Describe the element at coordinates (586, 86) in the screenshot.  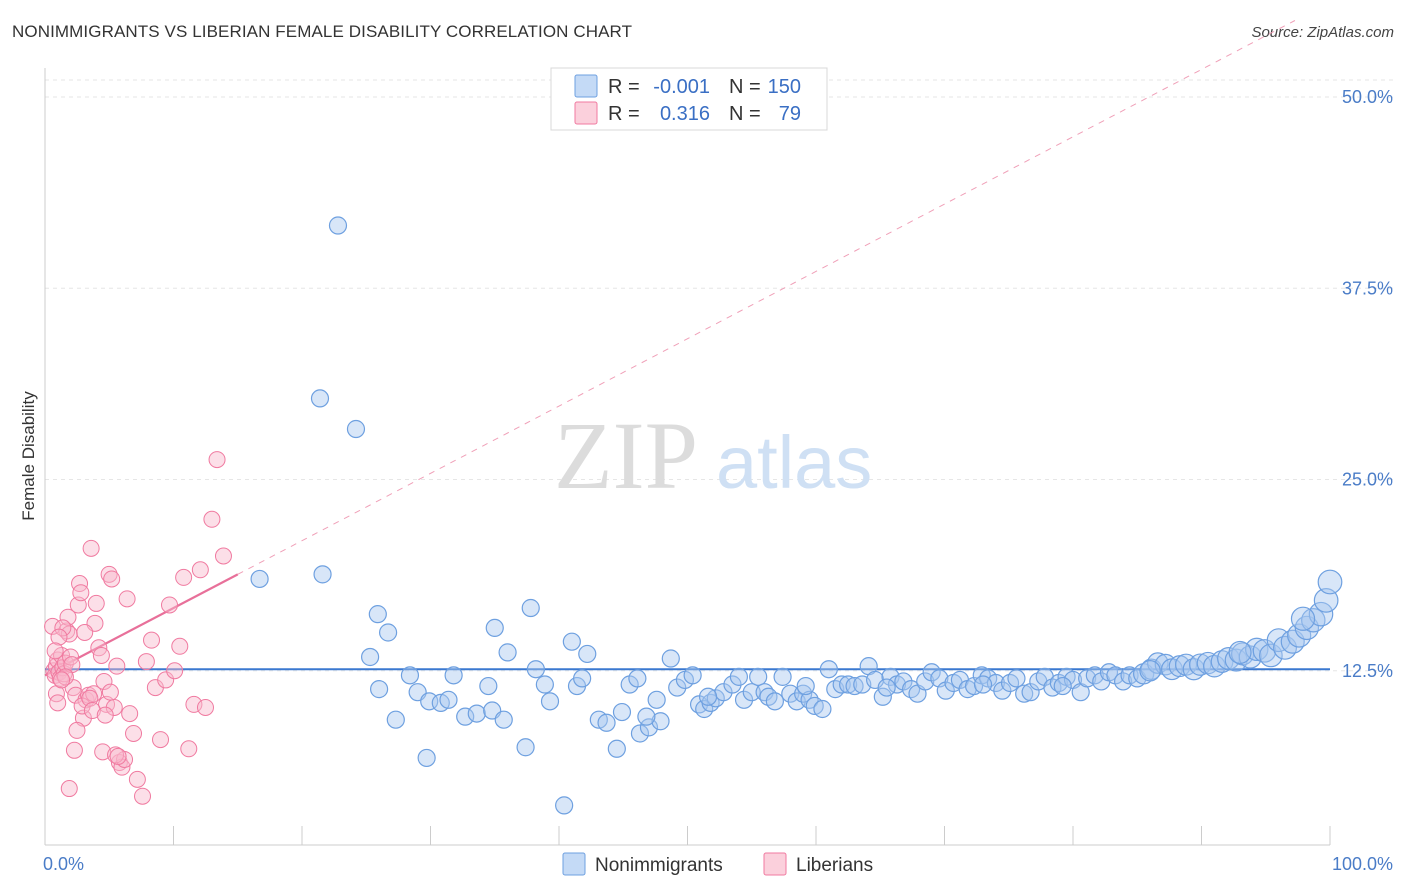
I see `legend-swatch-nonimmigrants` at that location.